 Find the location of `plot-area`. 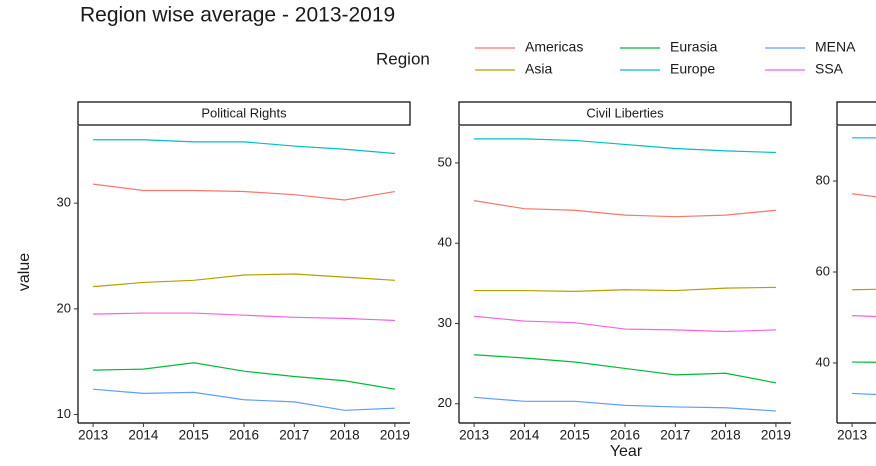

plot-area is located at coordinates (864, 266).